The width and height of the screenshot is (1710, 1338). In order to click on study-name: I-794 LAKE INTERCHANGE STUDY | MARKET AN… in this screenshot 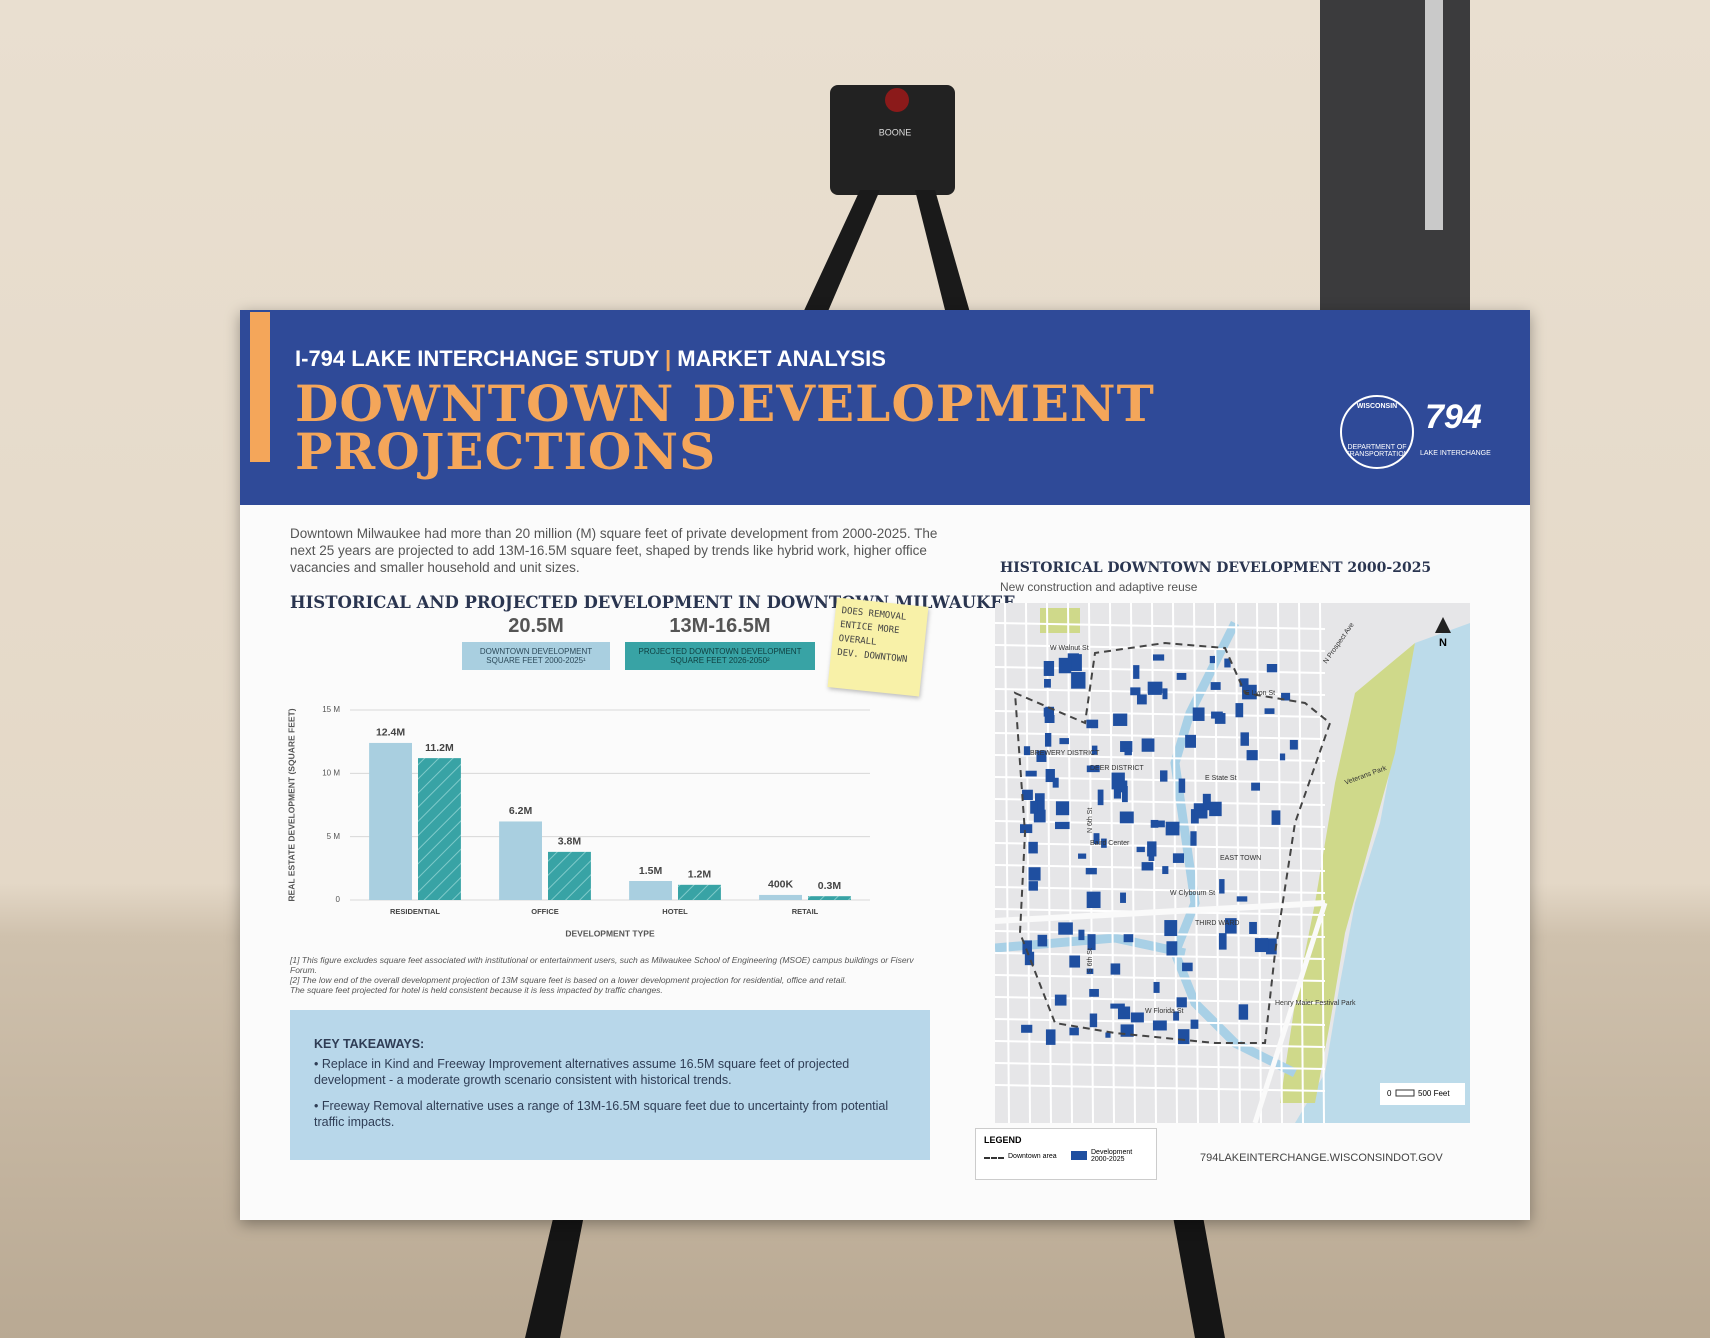, I will do `click(590, 359)`.